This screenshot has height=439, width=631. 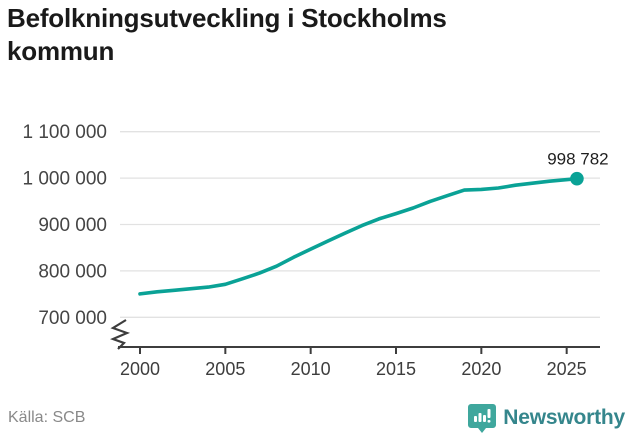 What do you see at coordinates (47, 417) in the screenshot?
I see `source-label: Källa: SCB` at bounding box center [47, 417].